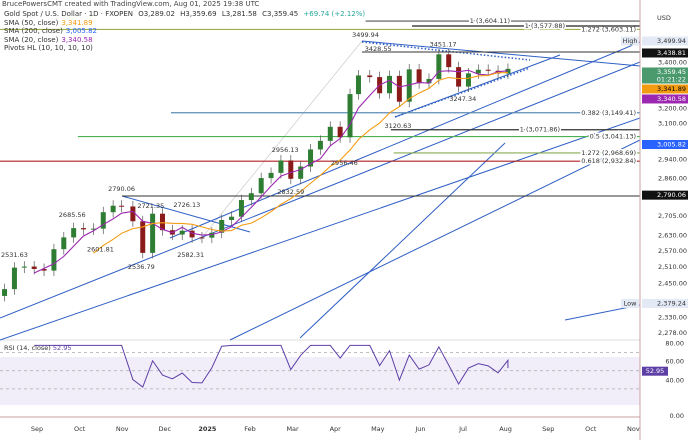 The height and width of the screenshot is (440, 690). What do you see at coordinates (250, 429) in the screenshot?
I see `time-tick: Feb` at bounding box center [250, 429].